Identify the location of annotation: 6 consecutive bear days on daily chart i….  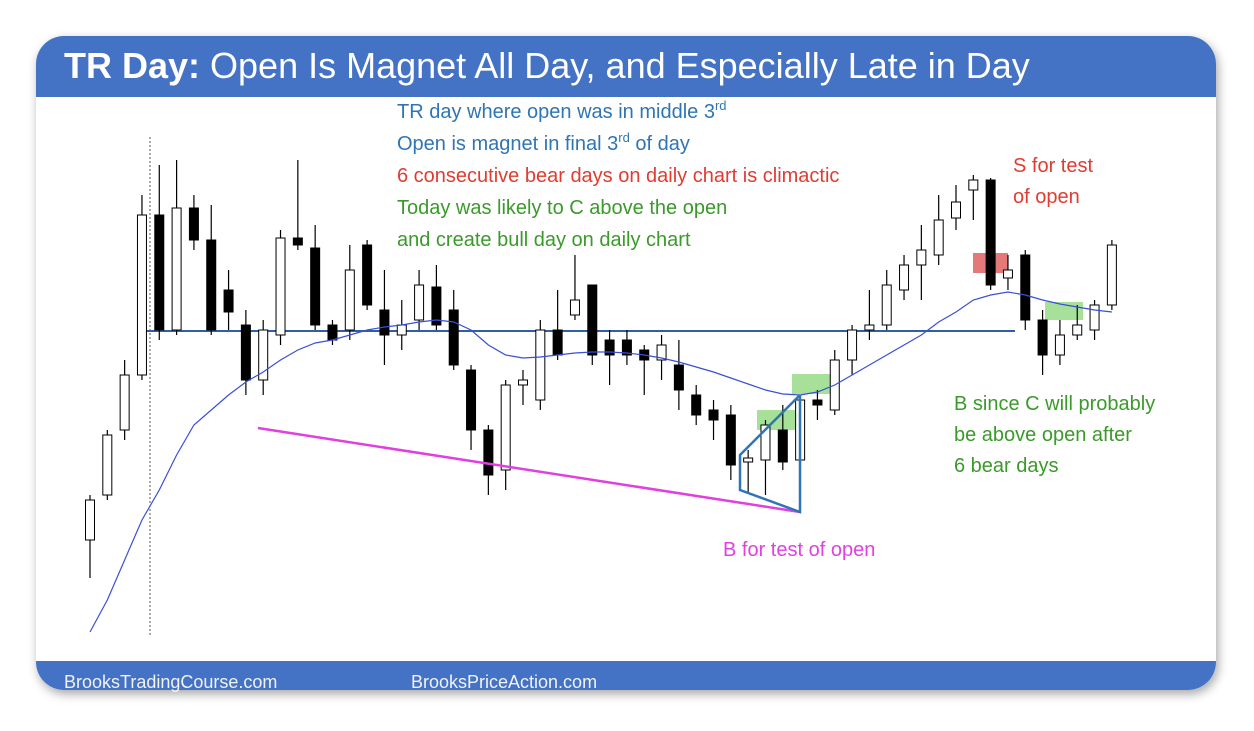
(618, 176).